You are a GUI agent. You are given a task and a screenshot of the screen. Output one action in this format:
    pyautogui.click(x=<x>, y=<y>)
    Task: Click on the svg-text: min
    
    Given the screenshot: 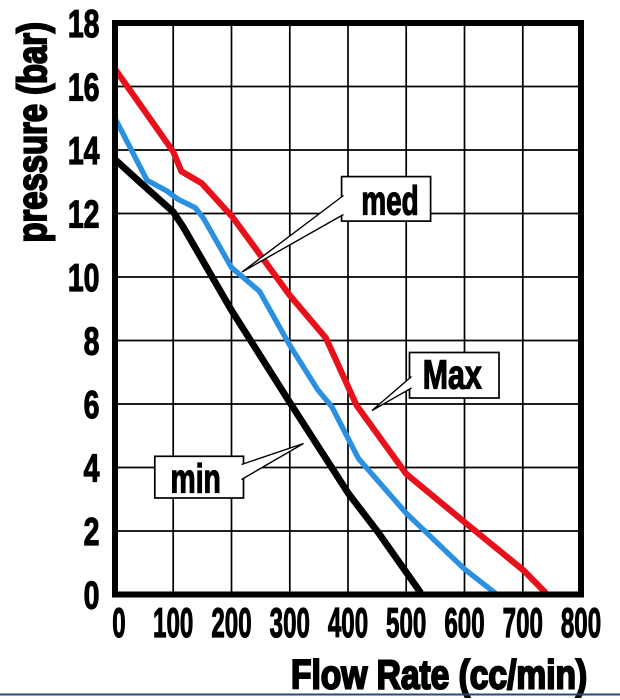 What is the action you would take?
    pyautogui.click(x=196, y=479)
    